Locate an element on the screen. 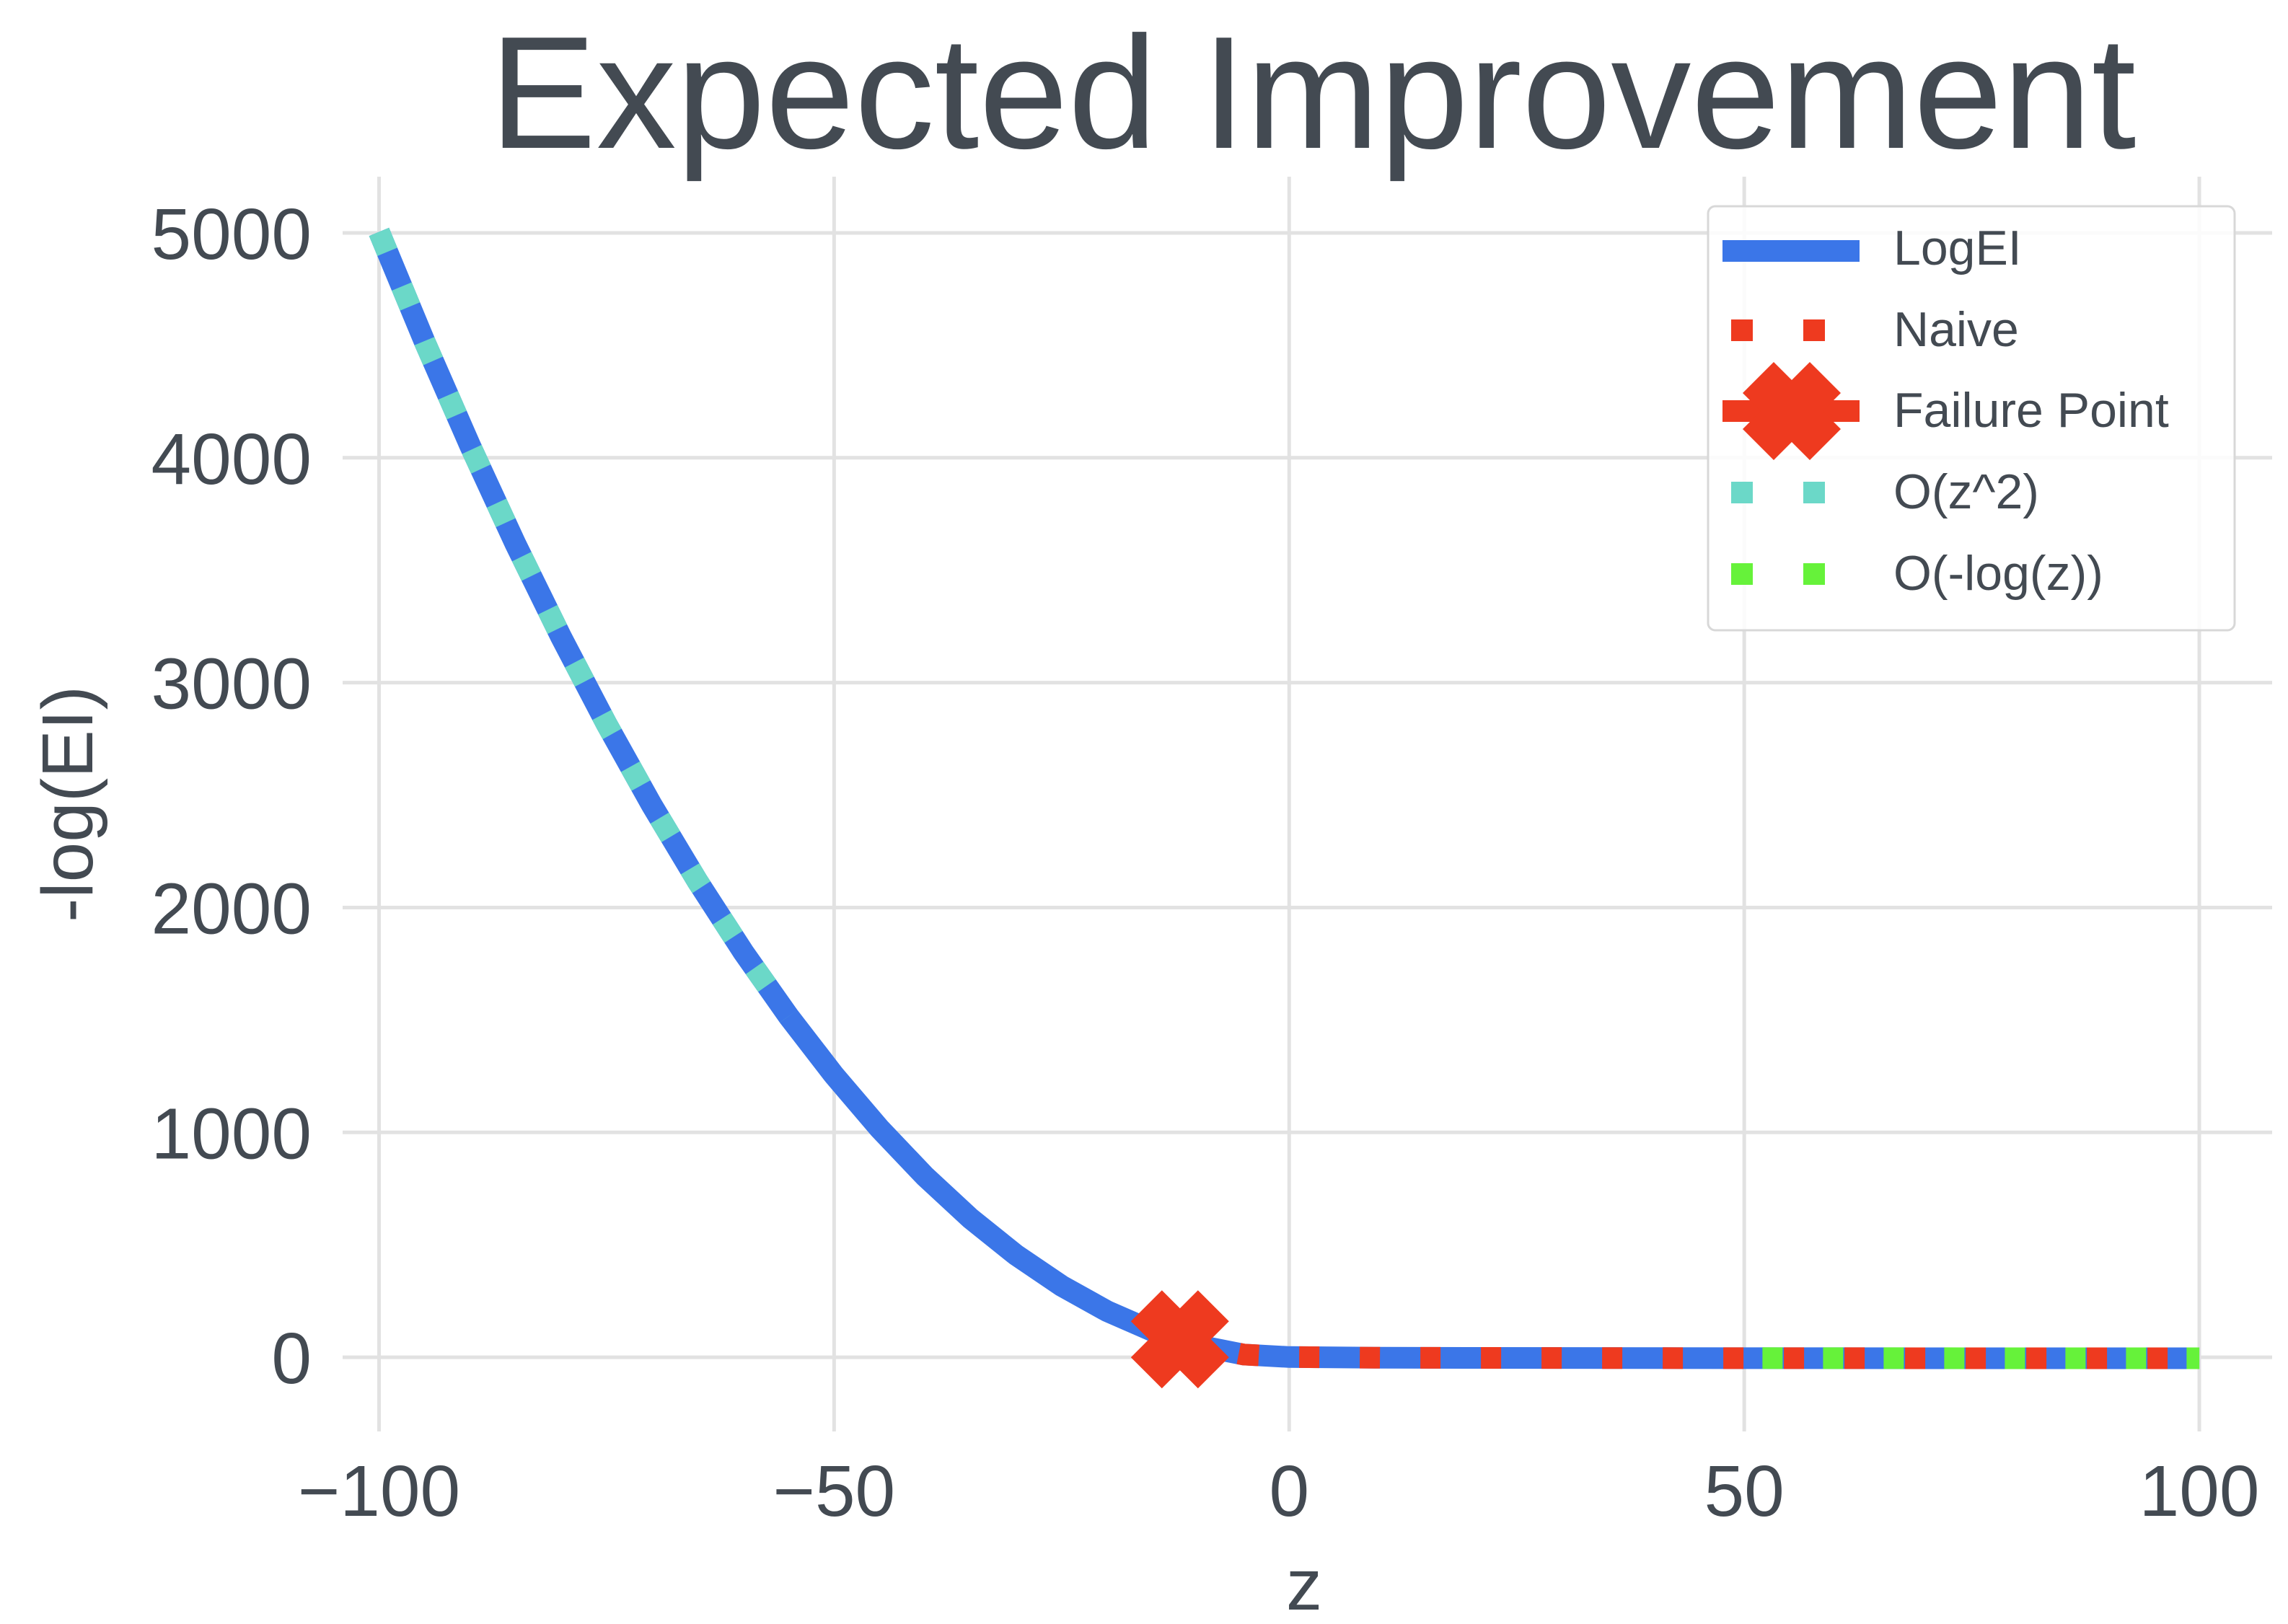 The width and height of the screenshot is (2288, 1624). y-tick-label: 0 is located at coordinates (292, 1358).